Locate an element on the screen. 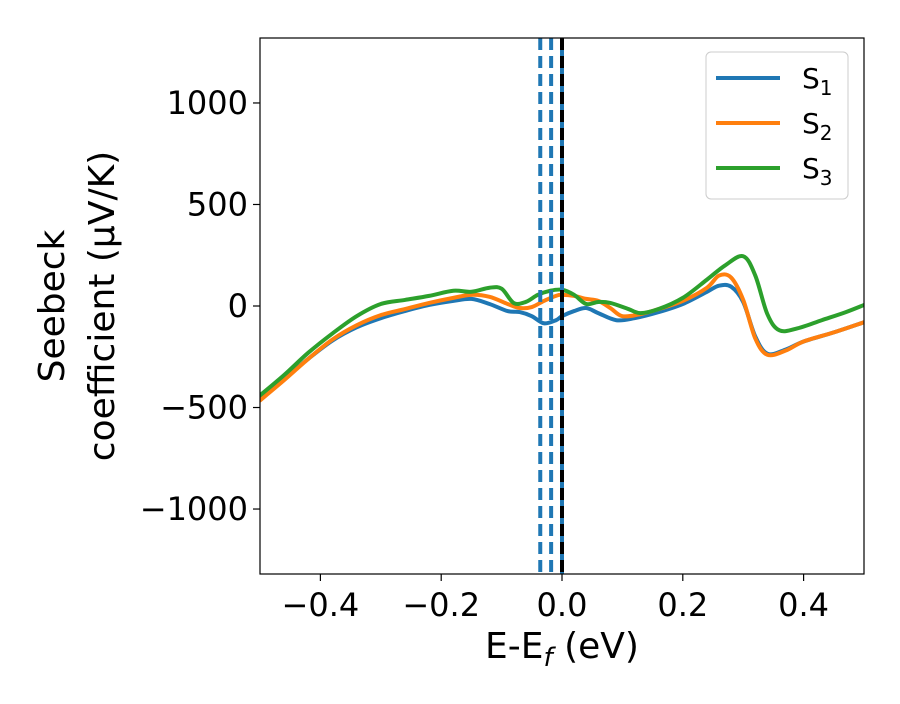  x-axis-label: E-Ef (eV) is located at coordinates (562, 649).